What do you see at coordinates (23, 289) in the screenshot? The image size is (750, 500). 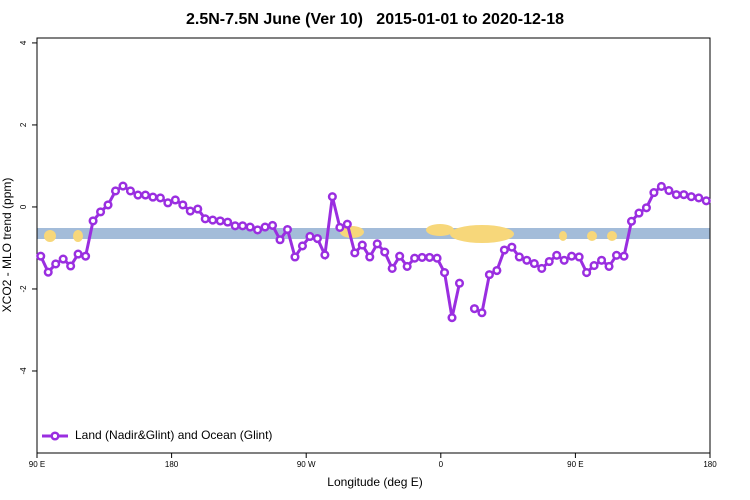 I see `y-tick-label: -2` at bounding box center [23, 289].